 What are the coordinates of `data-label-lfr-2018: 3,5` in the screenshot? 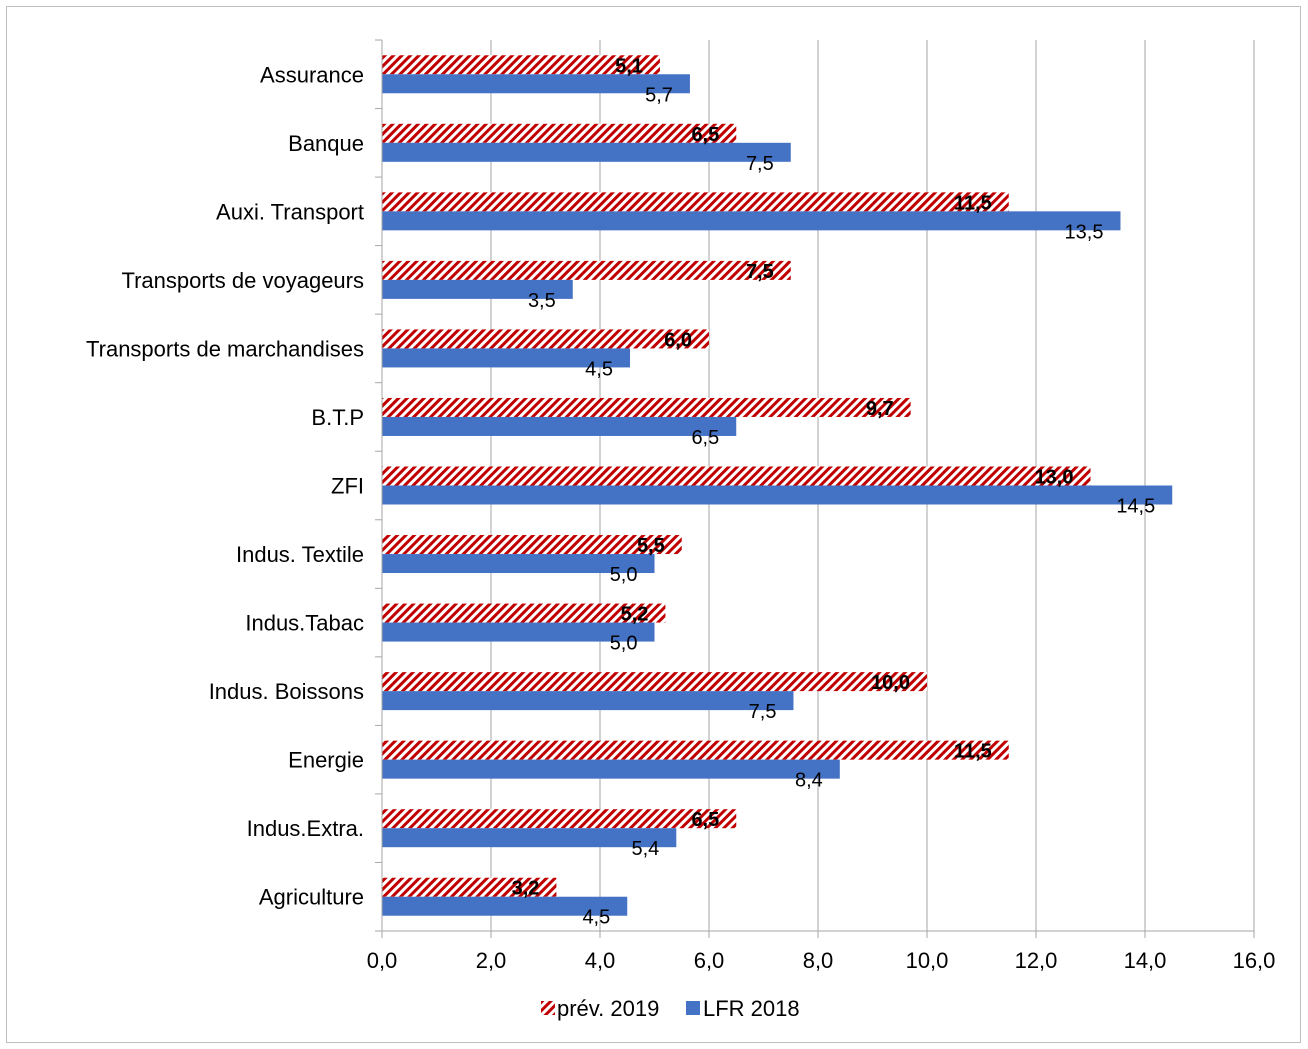 It's located at (542, 301).